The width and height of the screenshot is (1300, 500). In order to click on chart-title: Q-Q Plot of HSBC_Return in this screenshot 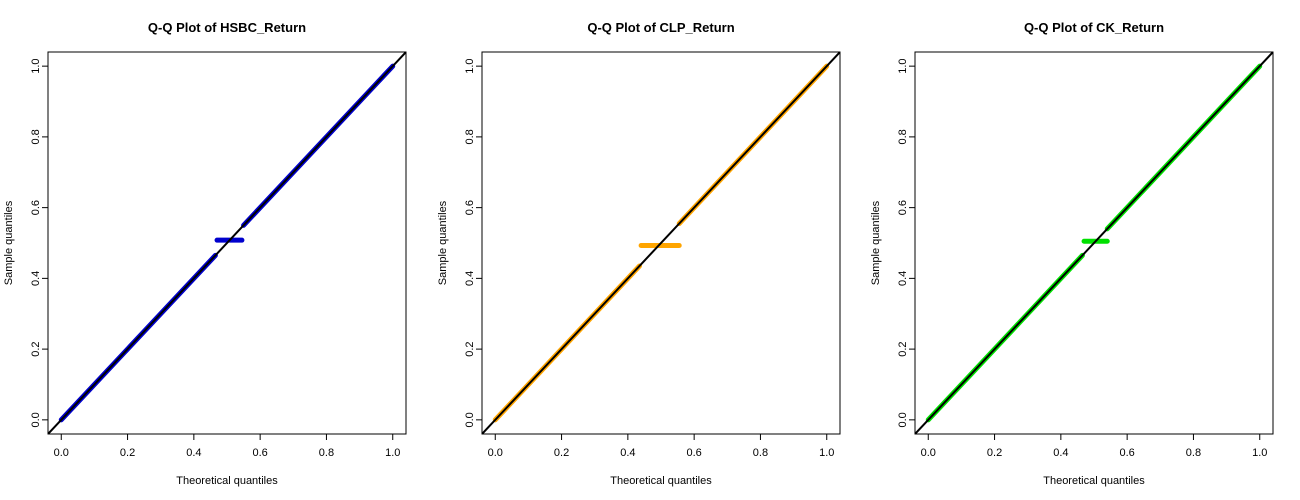, I will do `click(227, 27)`.